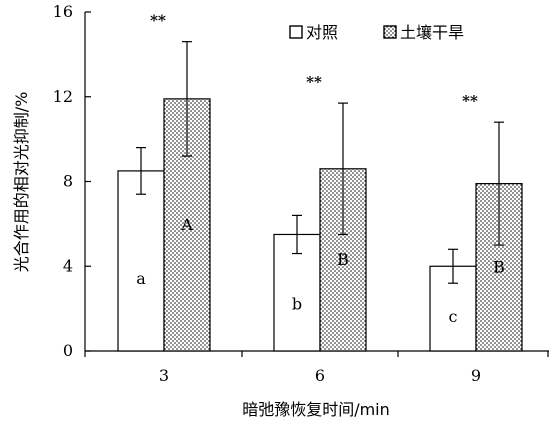 The width and height of the screenshot is (557, 425). I want to click on legend-swatch-drought, so click(390, 32).